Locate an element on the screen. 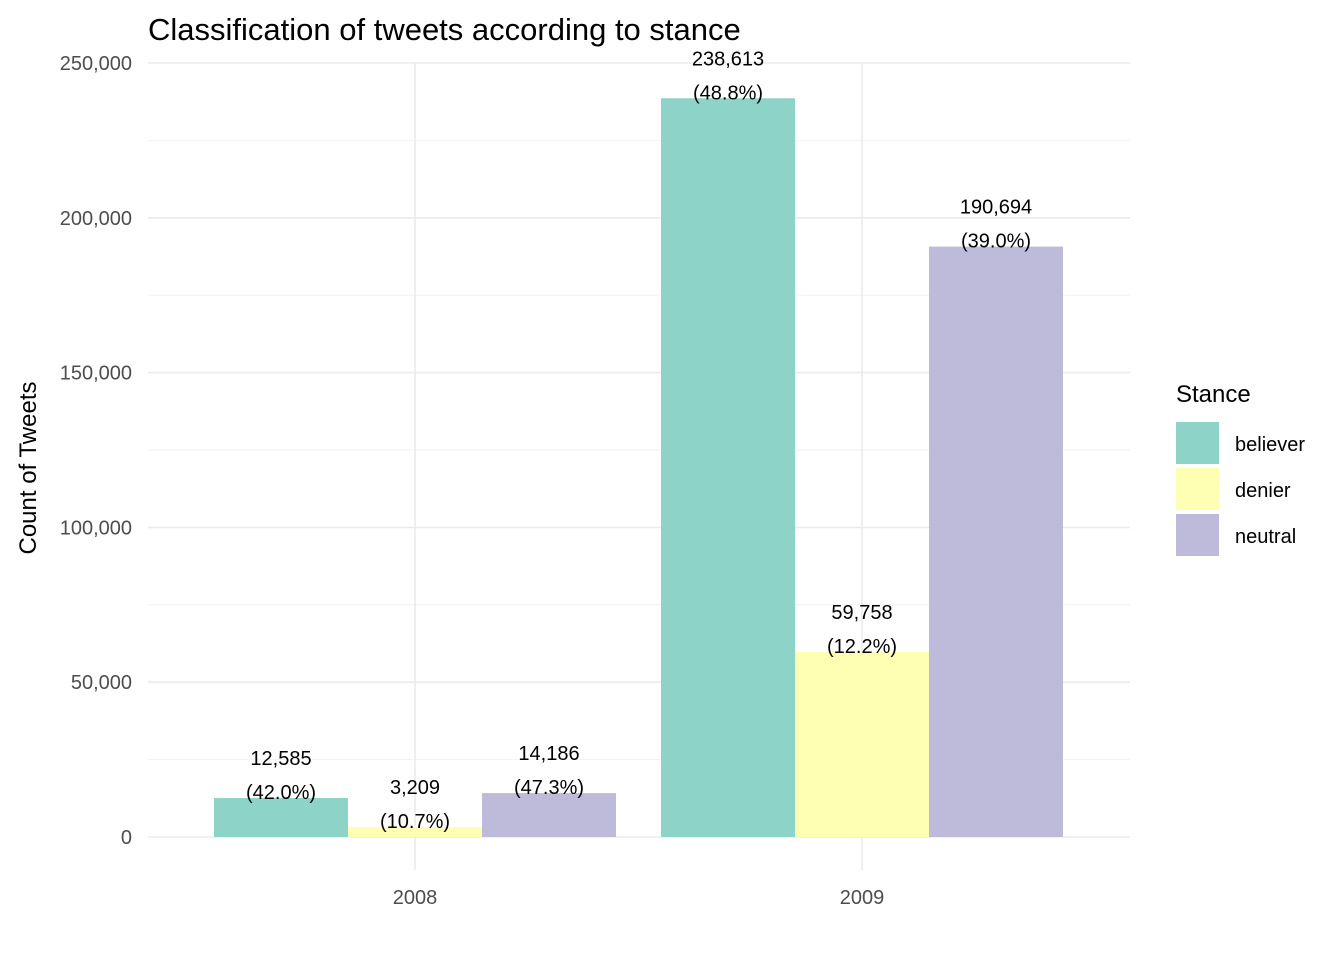 Image resolution: width=1344 pixels, height=960 pixels. data-label-percent: (47.3%) is located at coordinates (549, 788).